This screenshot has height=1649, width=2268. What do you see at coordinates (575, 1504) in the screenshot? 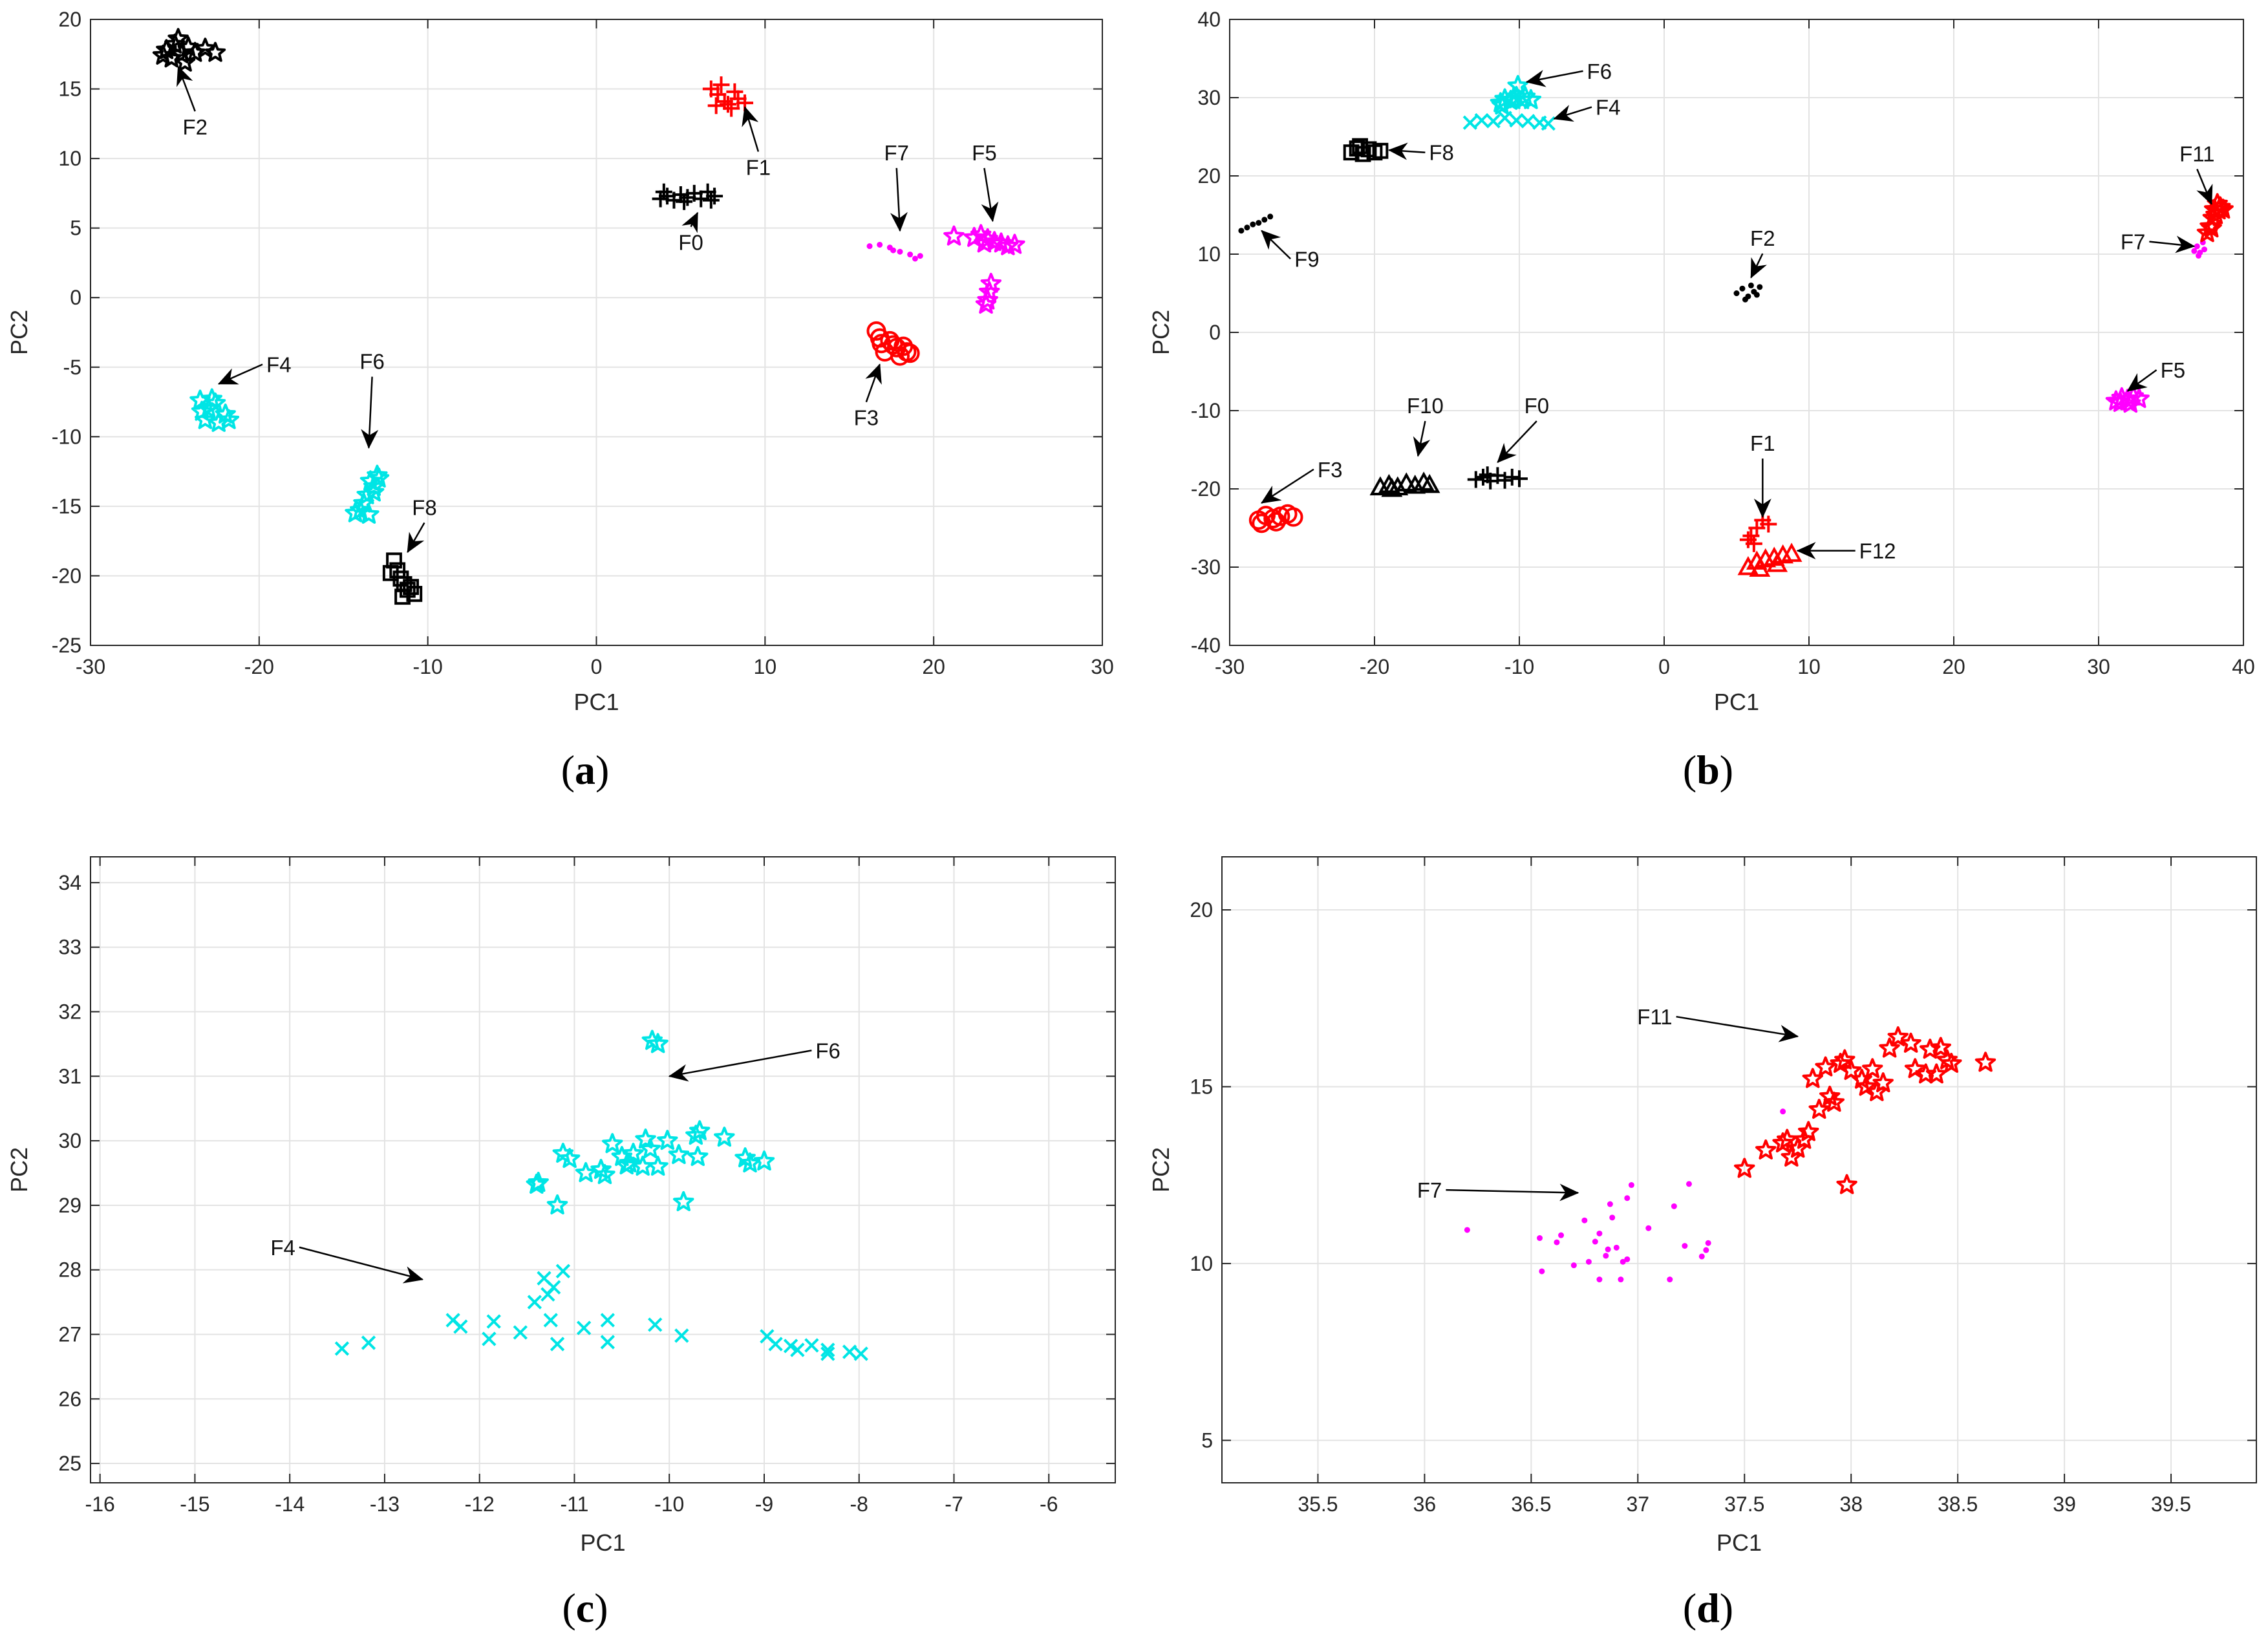
I see `x-tick-label: -11` at bounding box center [575, 1504].